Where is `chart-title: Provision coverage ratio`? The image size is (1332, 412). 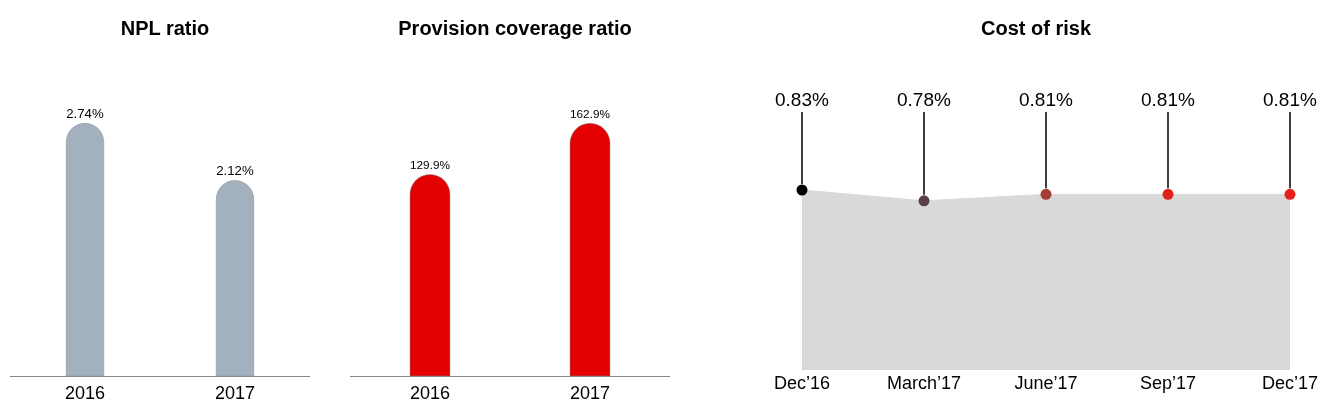 chart-title: Provision coverage ratio is located at coordinates (515, 27).